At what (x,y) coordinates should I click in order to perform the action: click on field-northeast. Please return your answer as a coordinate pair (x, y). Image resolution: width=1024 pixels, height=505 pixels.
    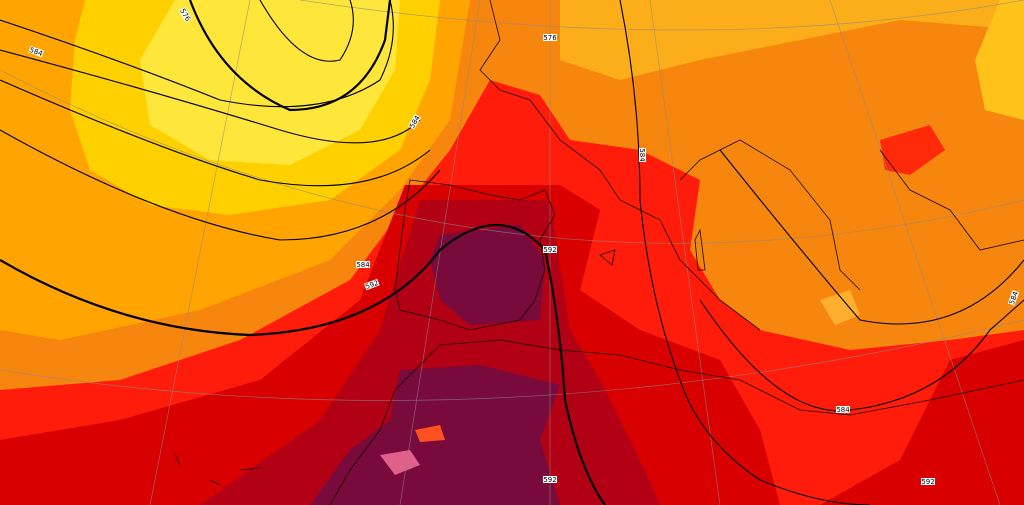
    Looking at the image, I should click on (999, 60).